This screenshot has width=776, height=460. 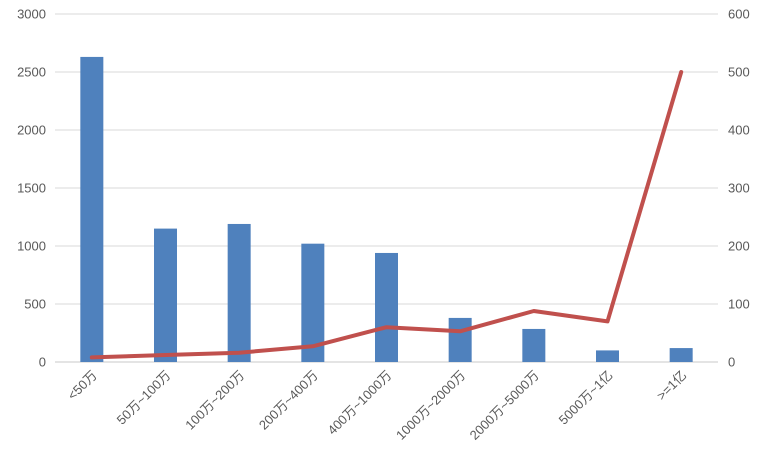 What do you see at coordinates (739, 72) in the screenshot?
I see `right-axis-tick-label: 500` at bounding box center [739, 72].